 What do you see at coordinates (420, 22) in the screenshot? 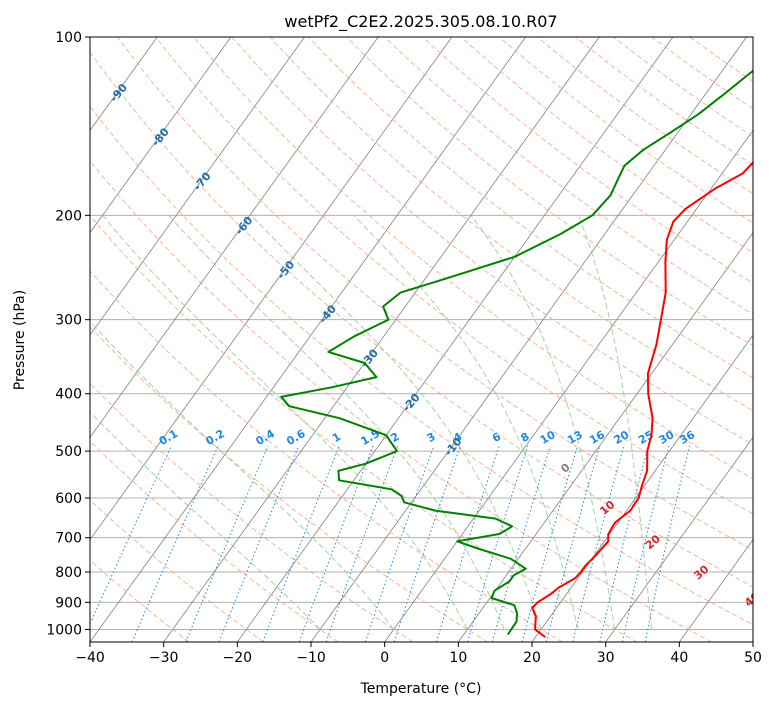
I see `chart-title: wetPf2_C2E2.2025.305.08.10.R07` at bounding box center [420, 22].